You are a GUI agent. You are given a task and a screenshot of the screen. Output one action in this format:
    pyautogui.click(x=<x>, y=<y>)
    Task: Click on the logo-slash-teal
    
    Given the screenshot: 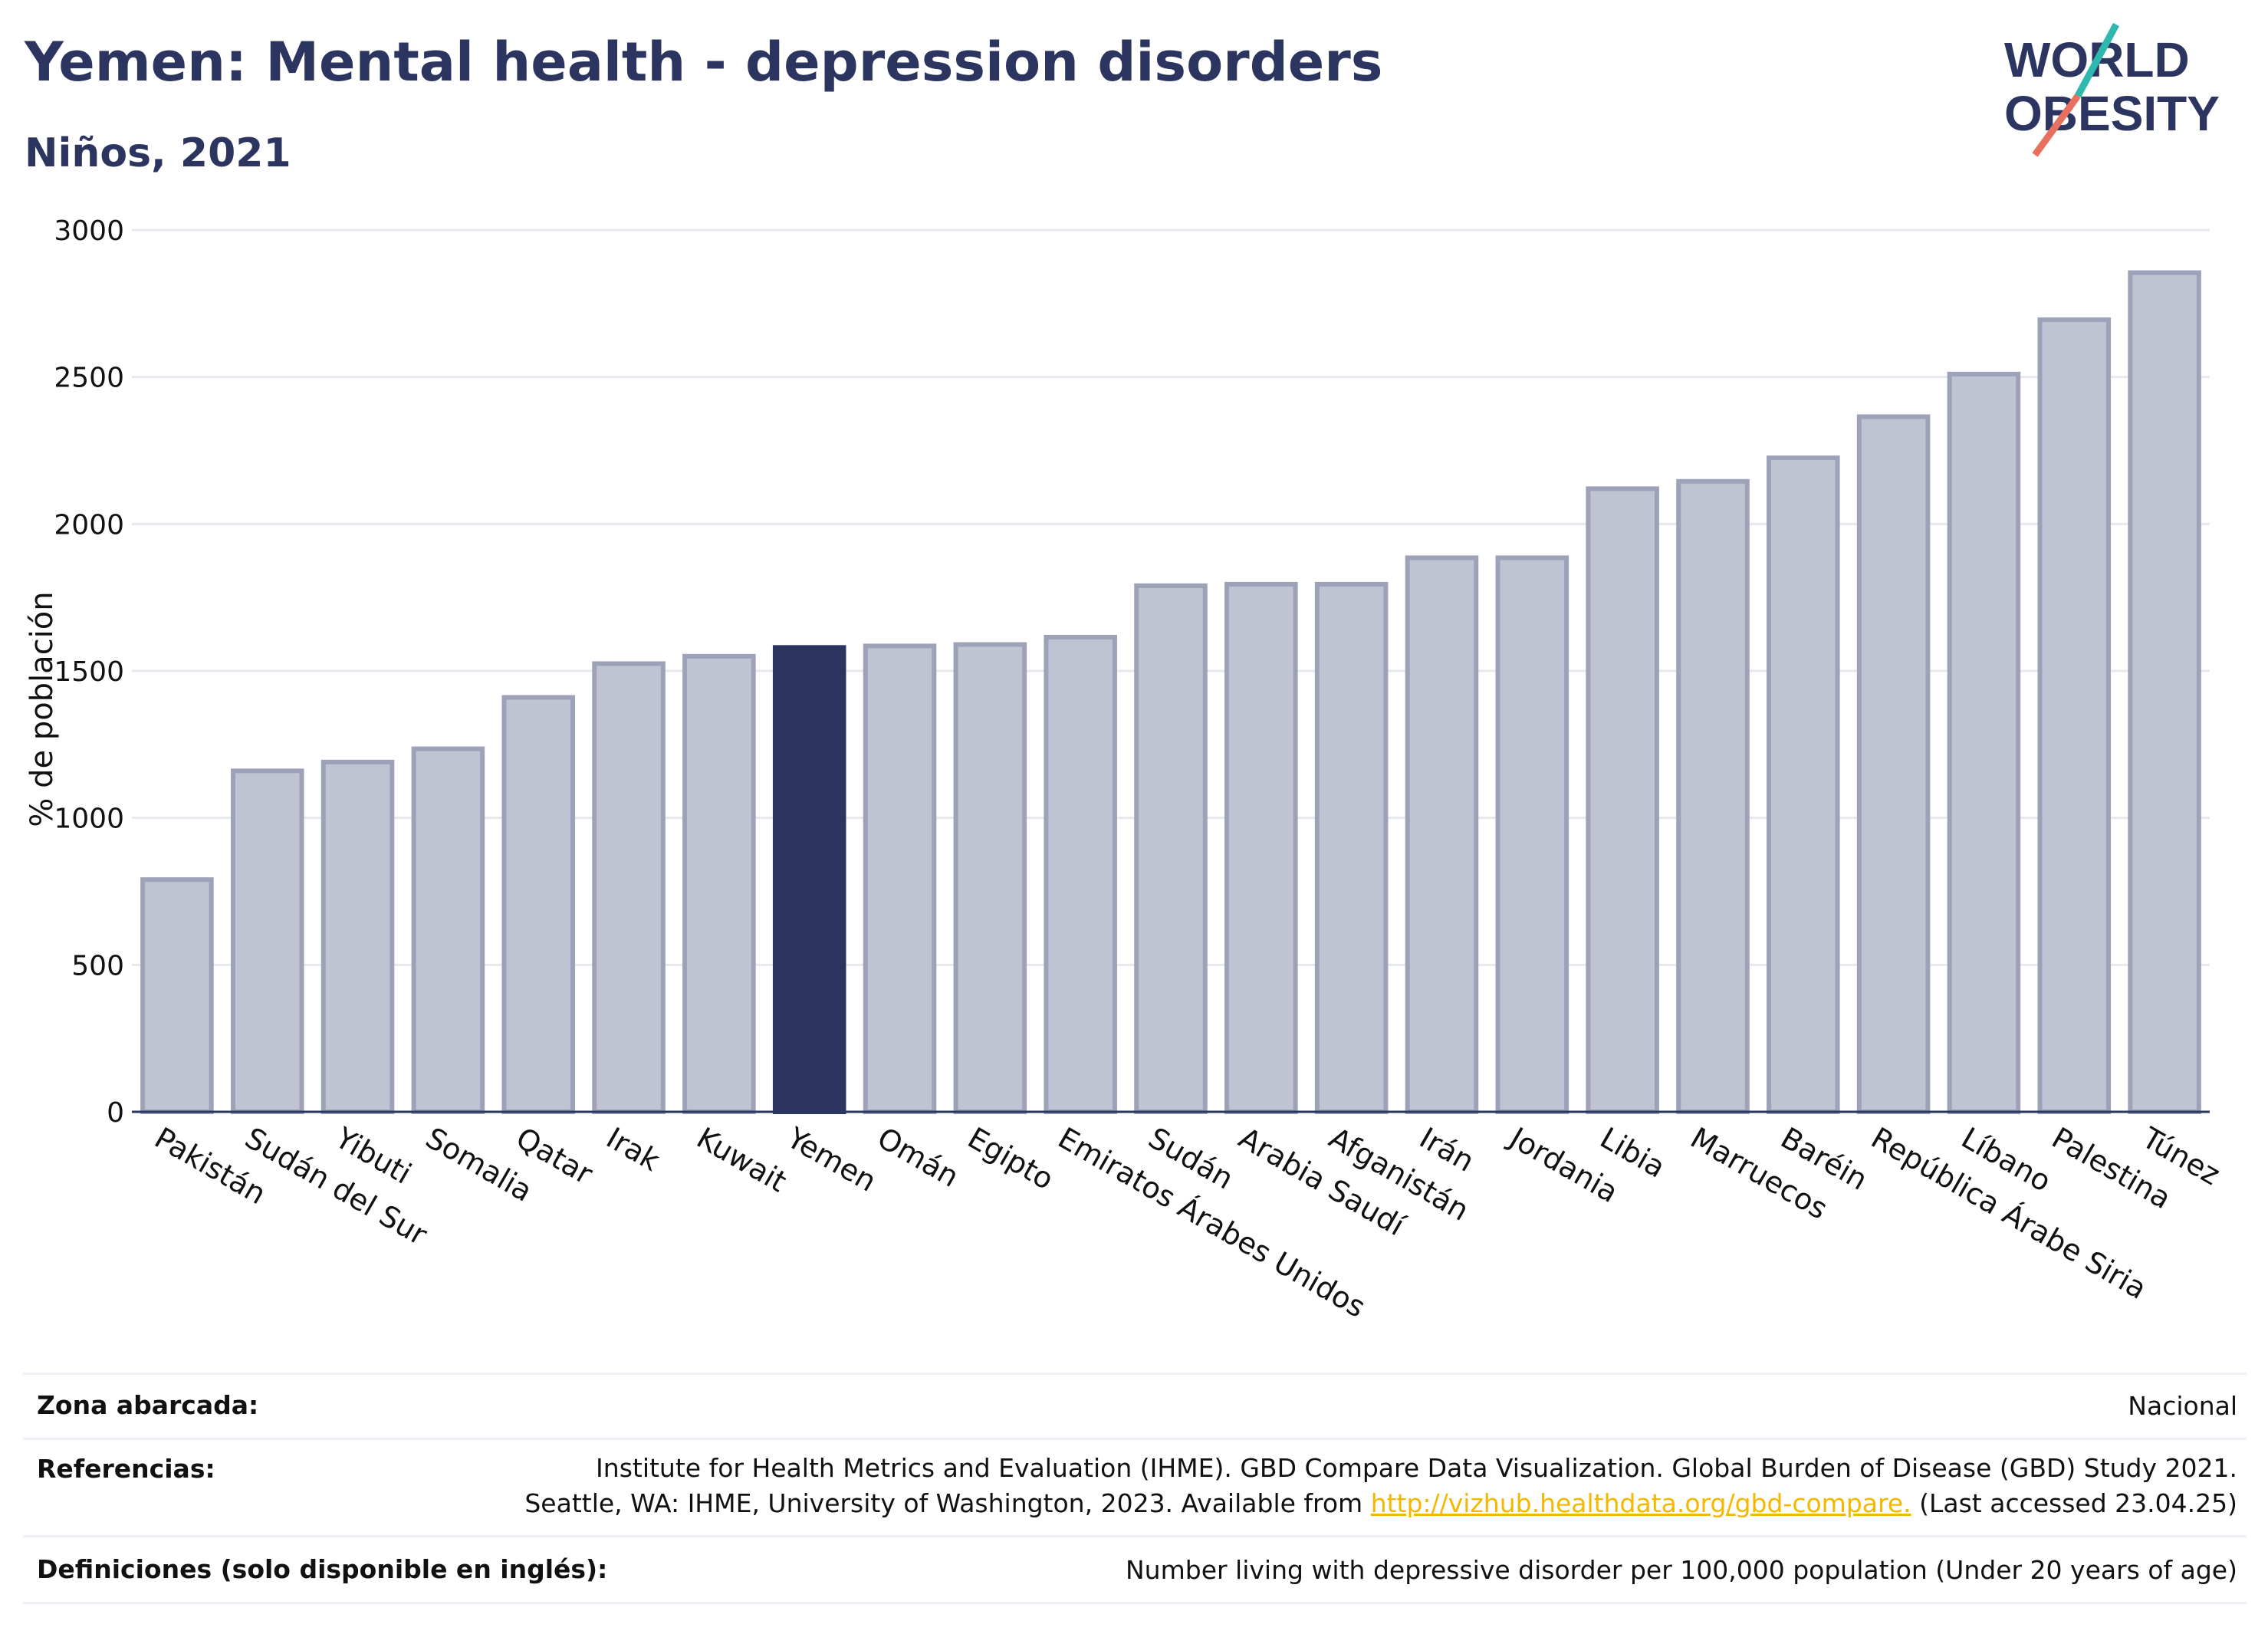 What is the action you would take?
    pyautogui.click(x=2097, y=61)
    